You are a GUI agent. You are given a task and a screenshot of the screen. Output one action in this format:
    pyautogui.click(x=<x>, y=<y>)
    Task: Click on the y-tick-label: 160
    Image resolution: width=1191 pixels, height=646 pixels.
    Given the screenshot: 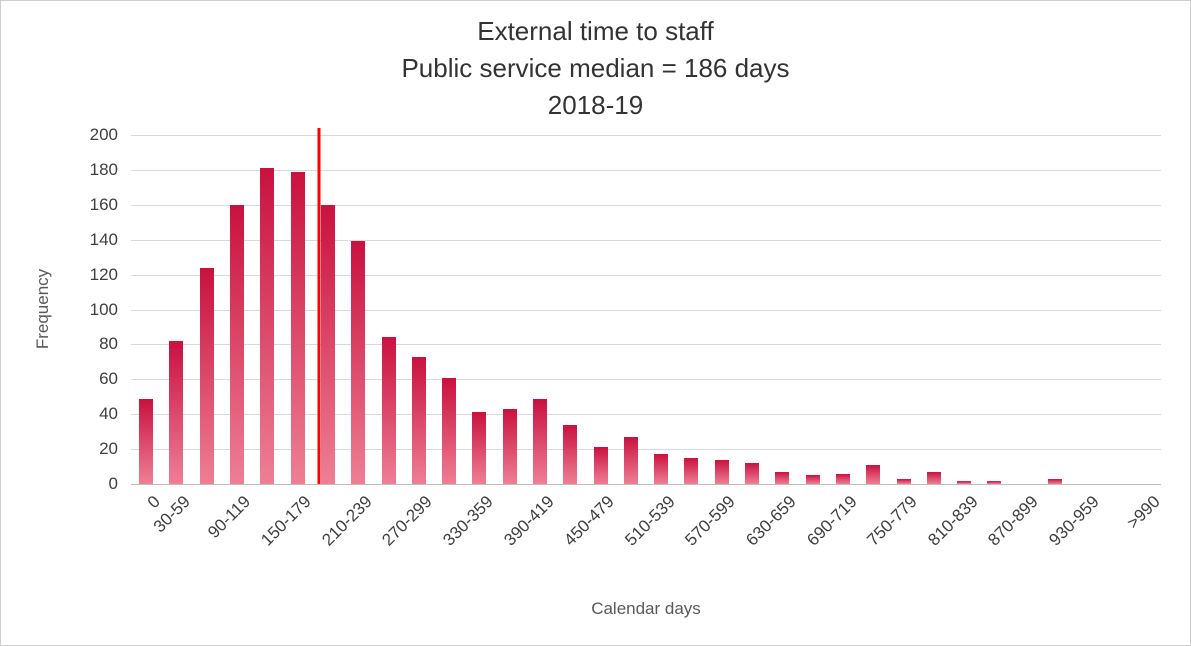 What is the action you would take?
    pyautogui.click(x=103, y=204)
    